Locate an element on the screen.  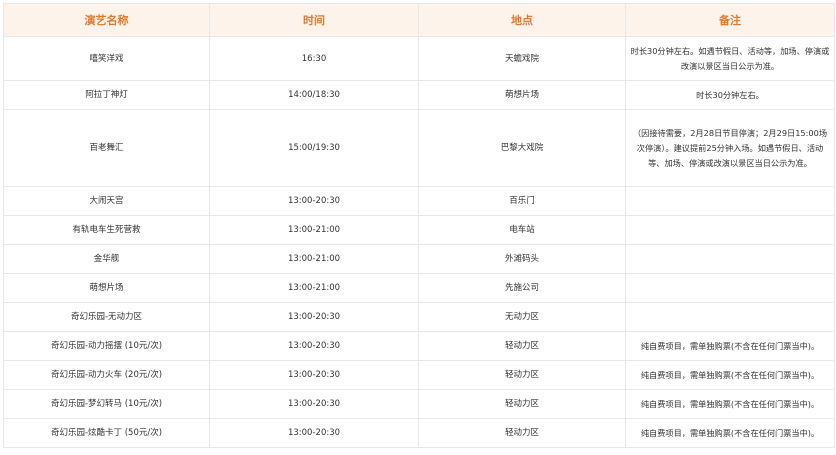
show-name: 奇幻乐园-梦幻转马 (10元/次) is located at coordinates (106, 404).